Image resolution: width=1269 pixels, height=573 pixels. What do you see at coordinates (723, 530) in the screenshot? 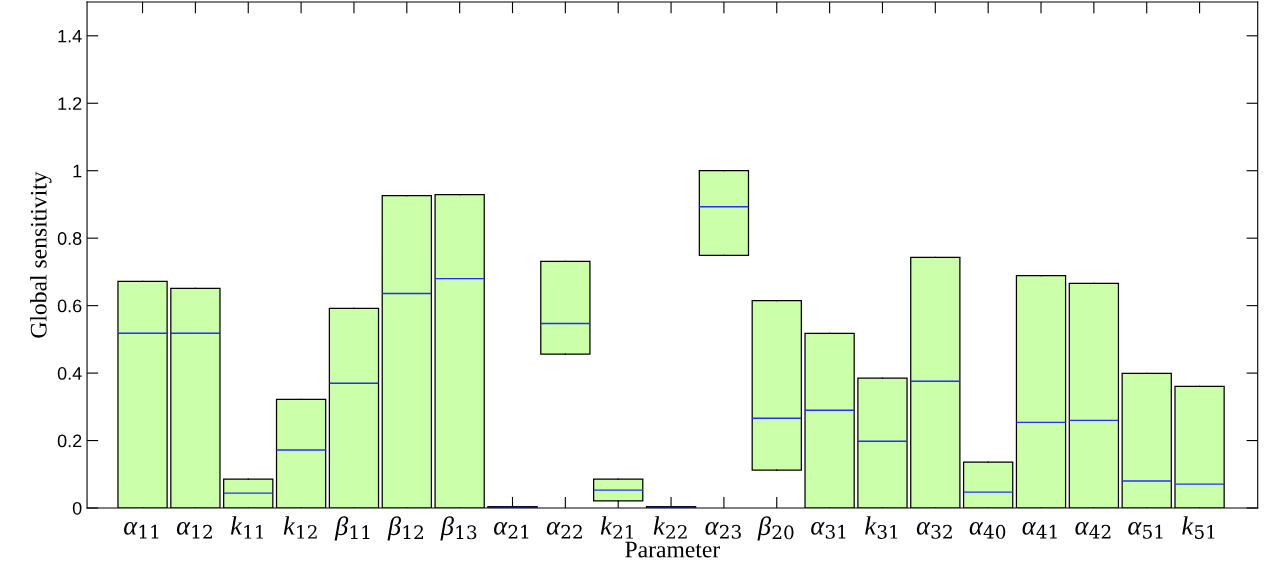
I see `x-tick-label: α$_{23}$` at bounding box center [723, 530].